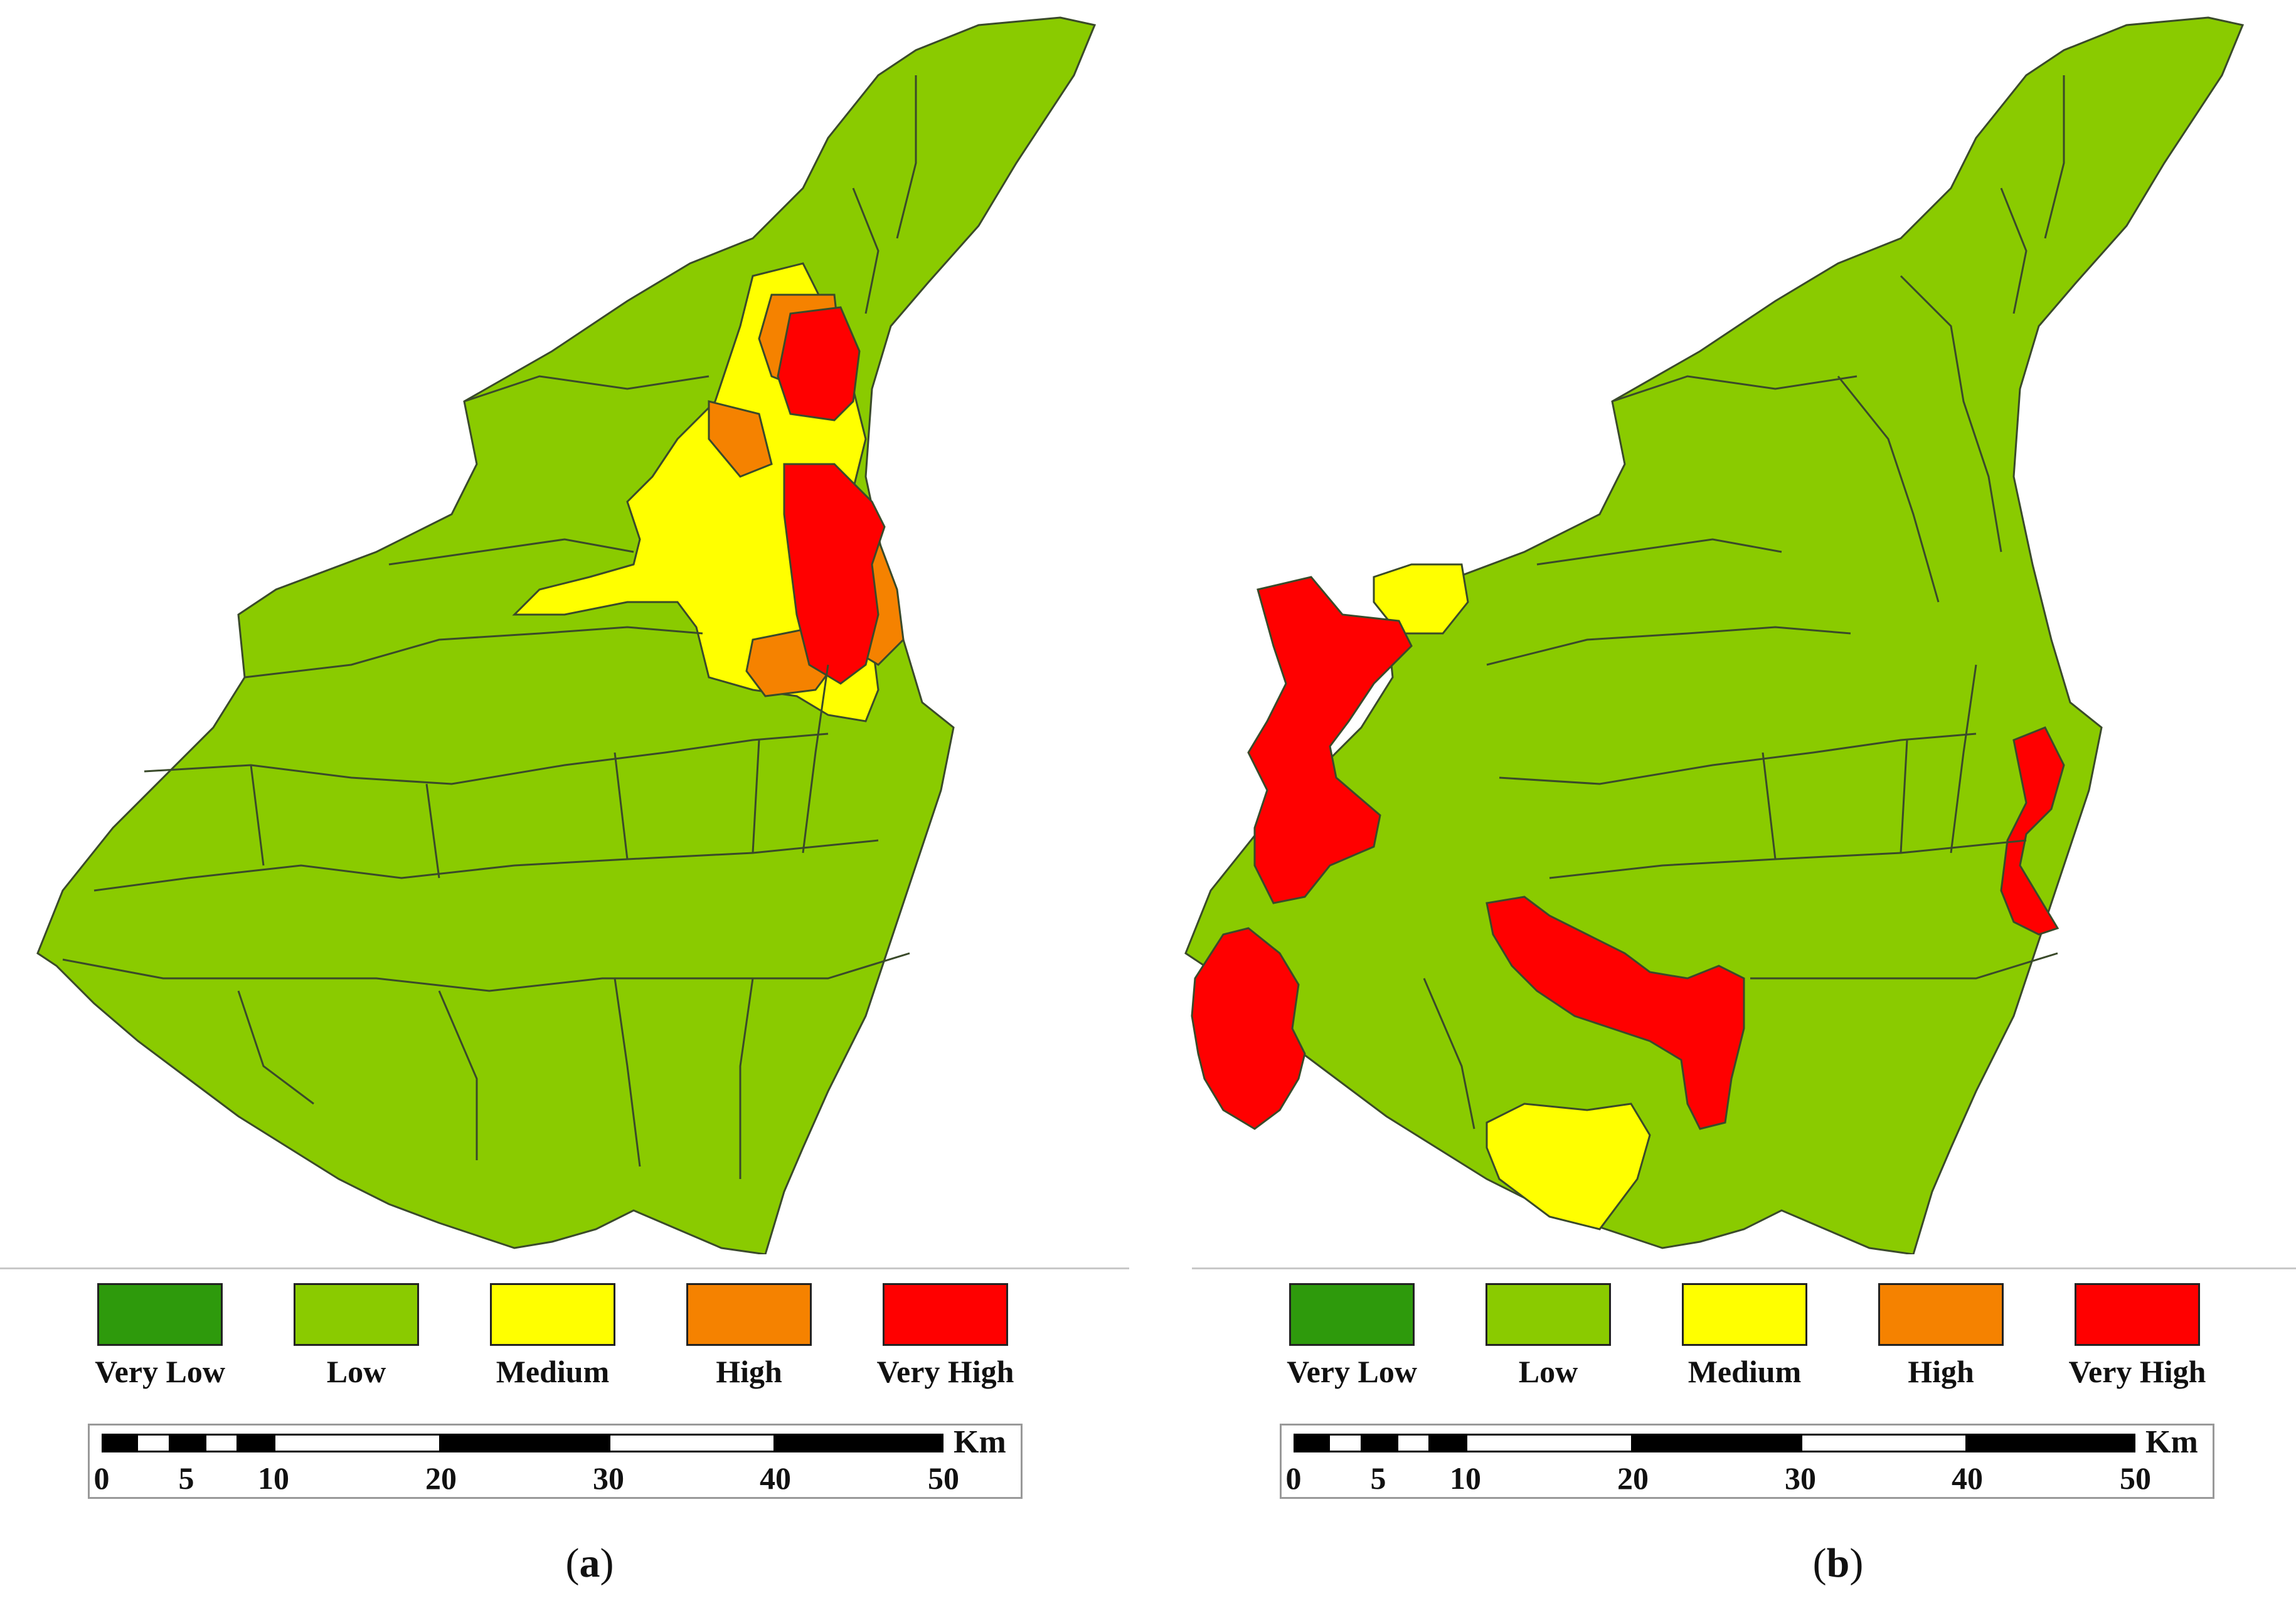  I want to click on caption-b: (b), so click(1838, 1563).